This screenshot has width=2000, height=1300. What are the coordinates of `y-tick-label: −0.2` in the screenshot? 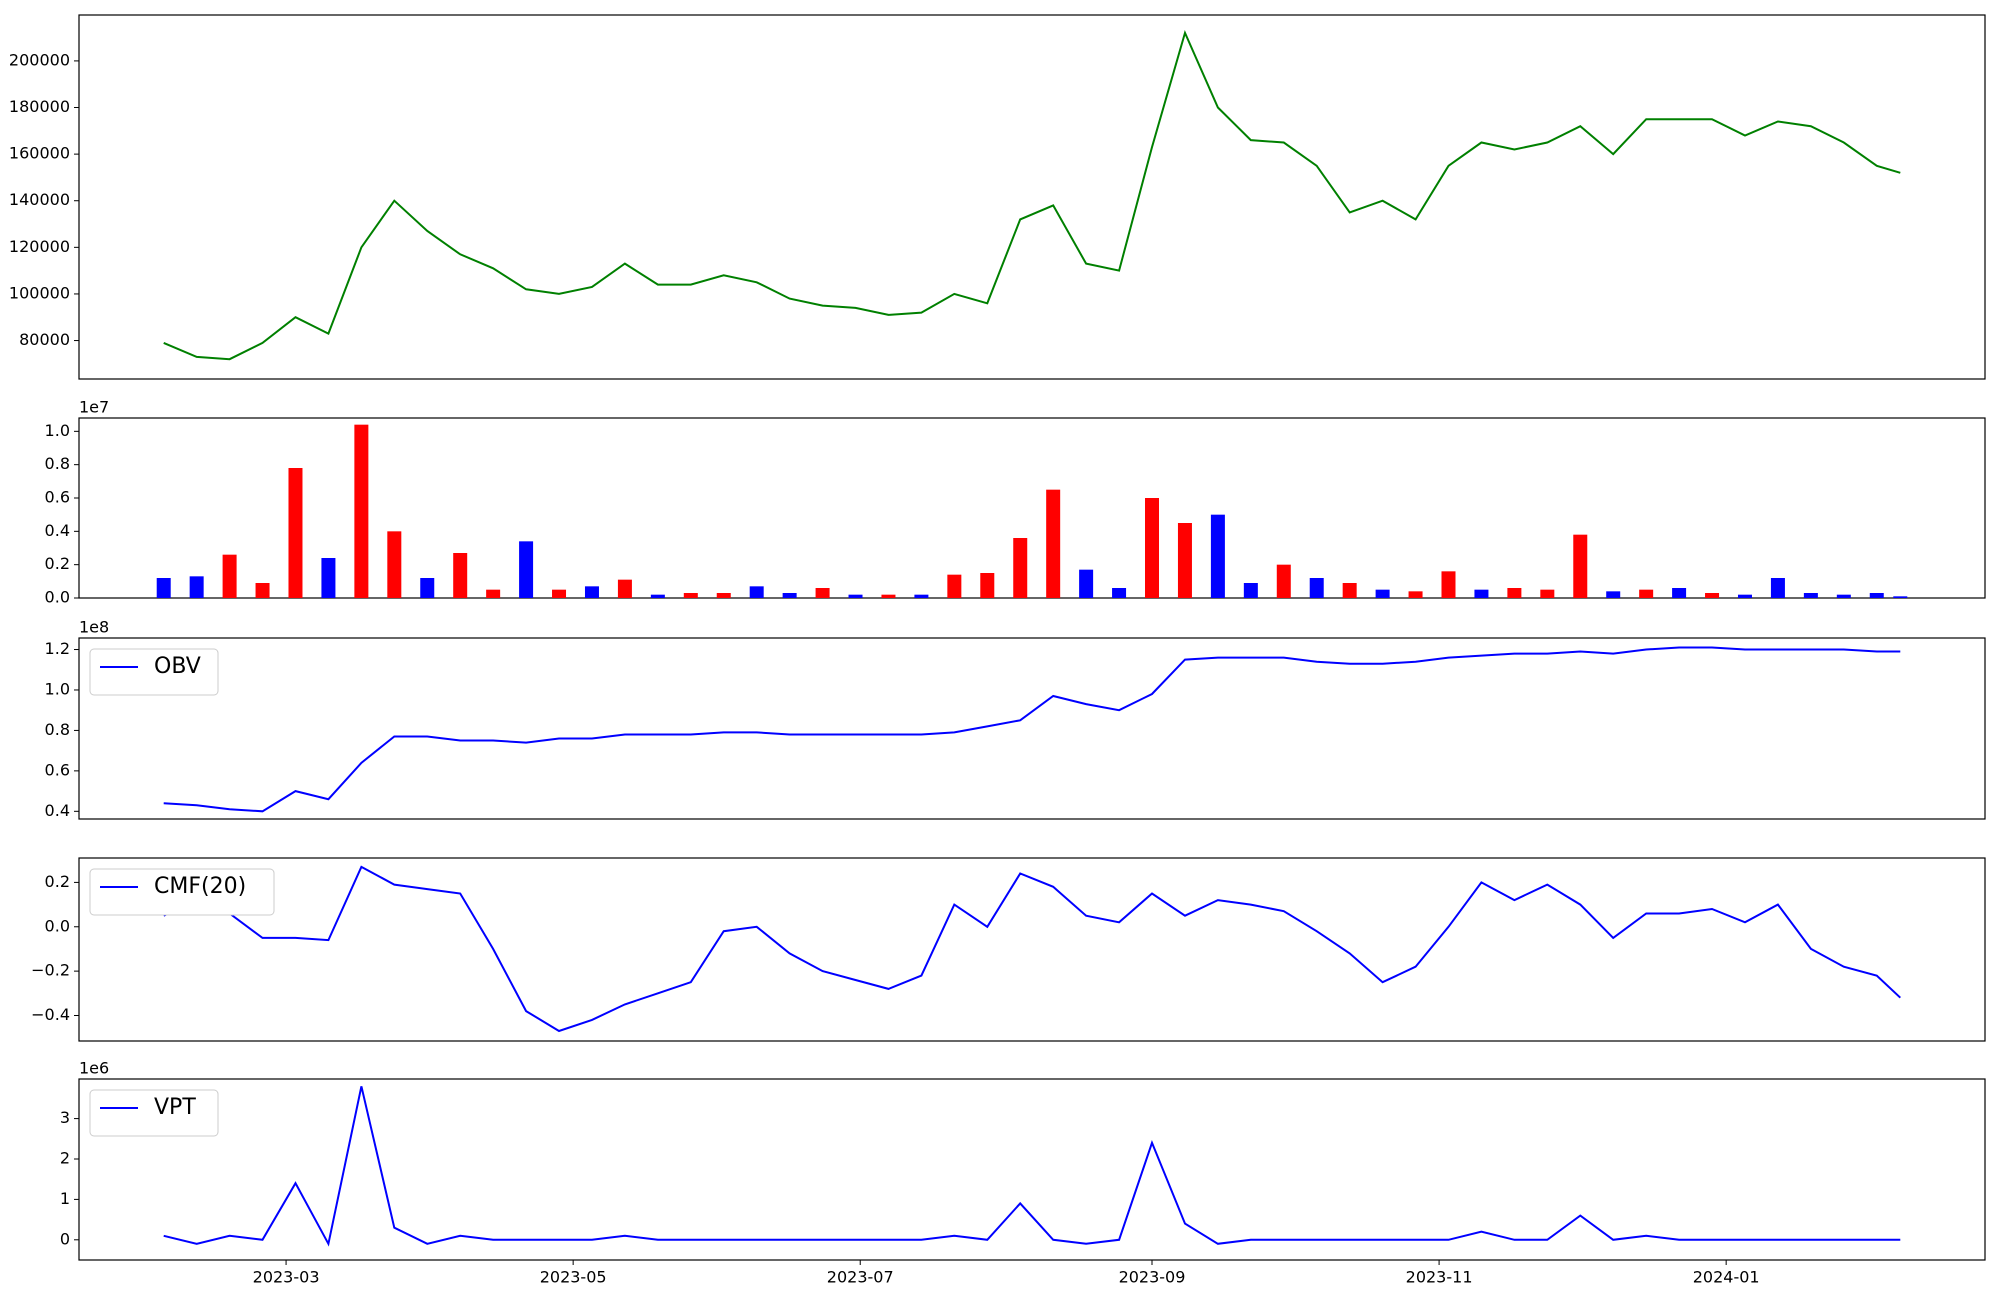 It's located at (50, 970).